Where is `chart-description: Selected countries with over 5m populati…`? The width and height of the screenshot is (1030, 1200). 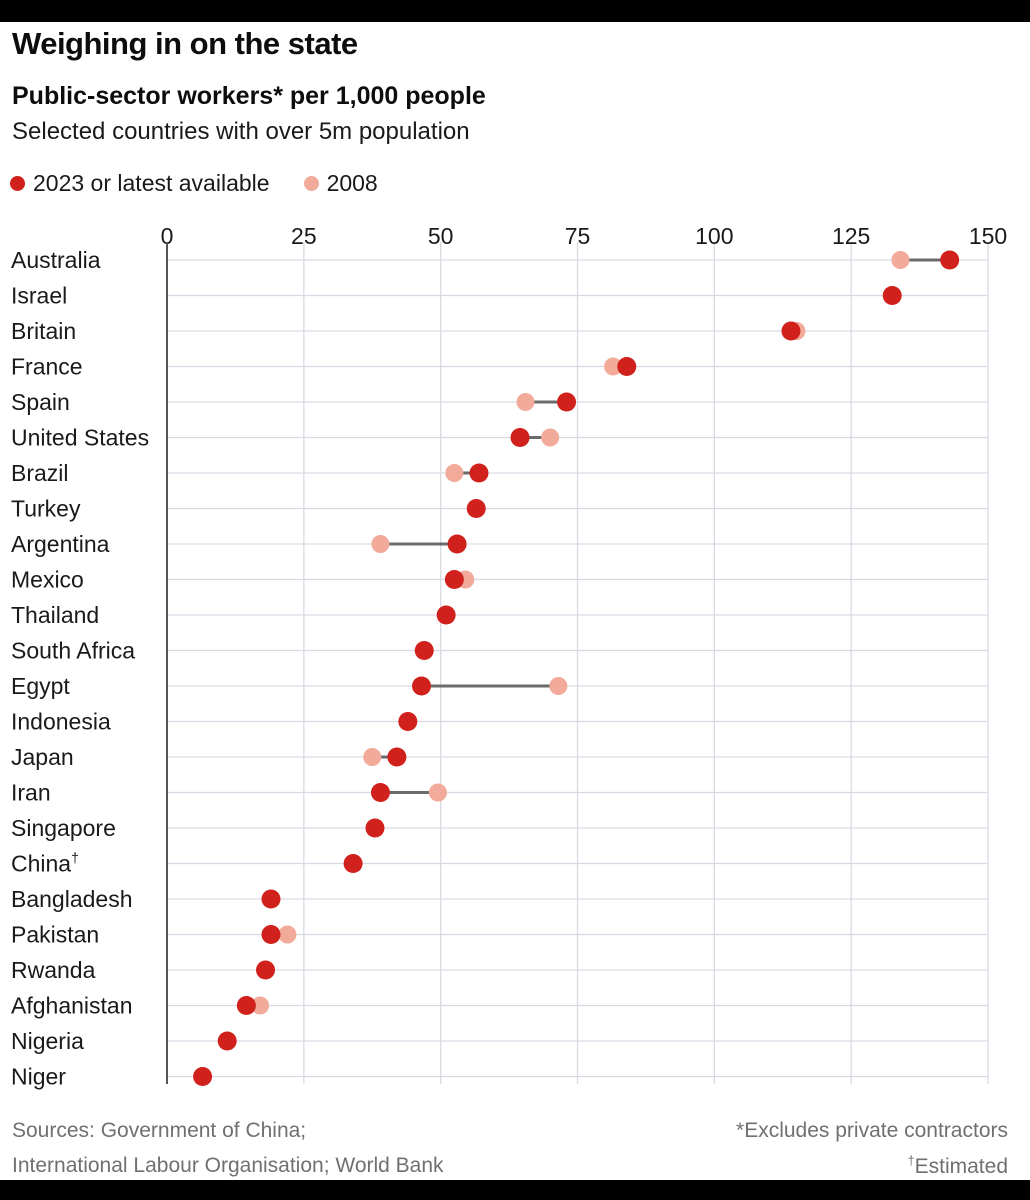 chart-description: Selected countries with over 5m populati… is located at coordinates (241, 131).